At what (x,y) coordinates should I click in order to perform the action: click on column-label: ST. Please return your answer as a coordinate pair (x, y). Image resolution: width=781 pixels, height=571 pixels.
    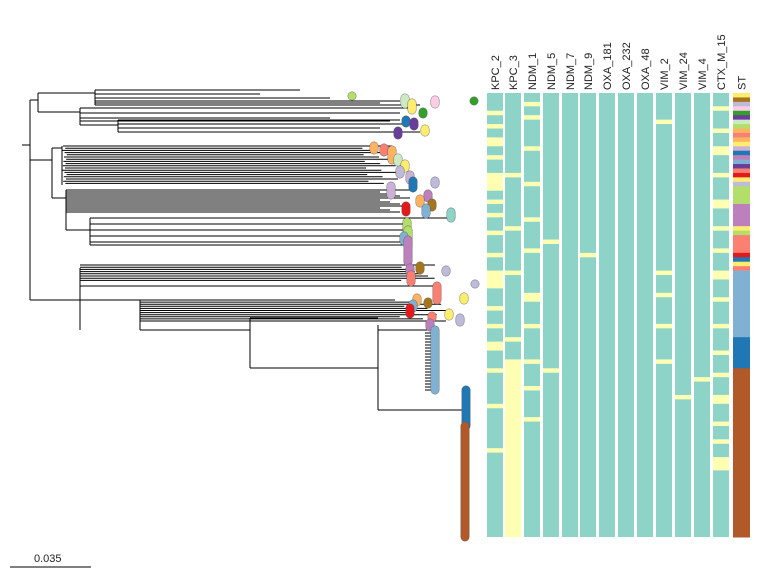
    Looking at the image, I should click on (743, 83).